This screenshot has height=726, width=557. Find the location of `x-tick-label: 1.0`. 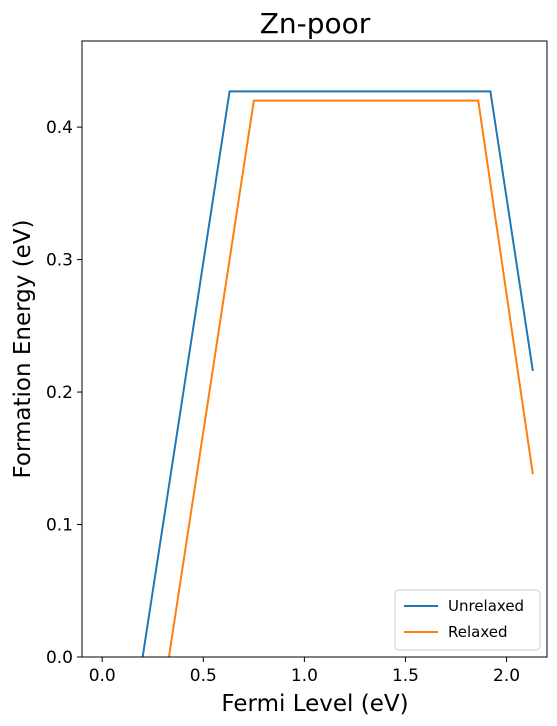

x-tick-label: 1.0 is located at coordinates (304, 676).